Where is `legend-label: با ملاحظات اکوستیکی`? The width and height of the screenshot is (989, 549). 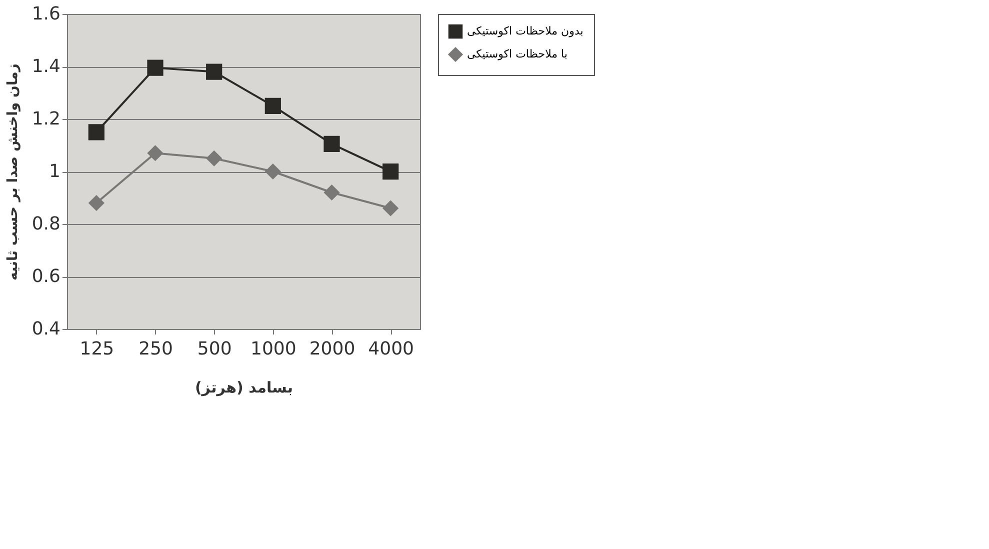 legend-label: با ملاحظات اکوستیکی is located at coordinates (517, 54).